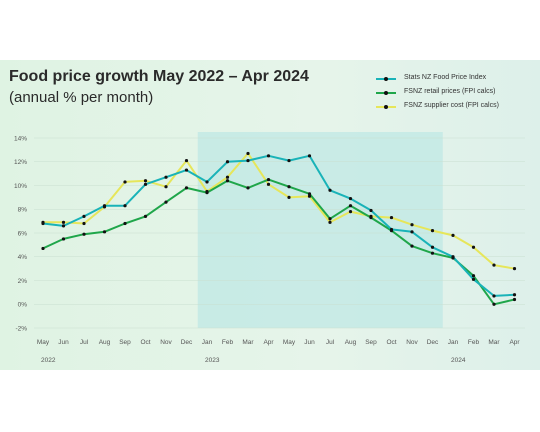 The height and width of the screenshot is (432, 540). I want to click on x-tick-label: Oct, so click(391, 342).